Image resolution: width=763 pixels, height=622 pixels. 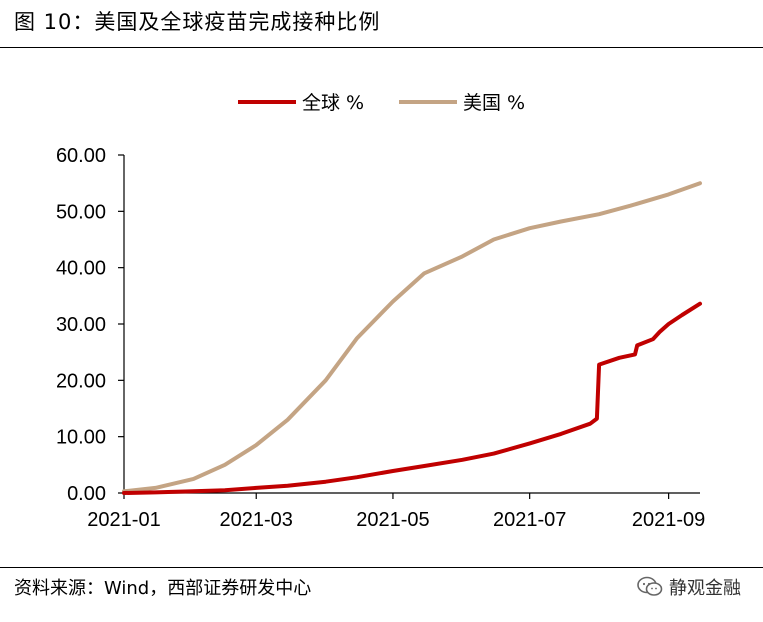 What do you see at coordinates (163, 588) in the screenshot?
I see `source-note: 资料来源：Wind，西部证券研发中心` at bounding box center [163, 588].